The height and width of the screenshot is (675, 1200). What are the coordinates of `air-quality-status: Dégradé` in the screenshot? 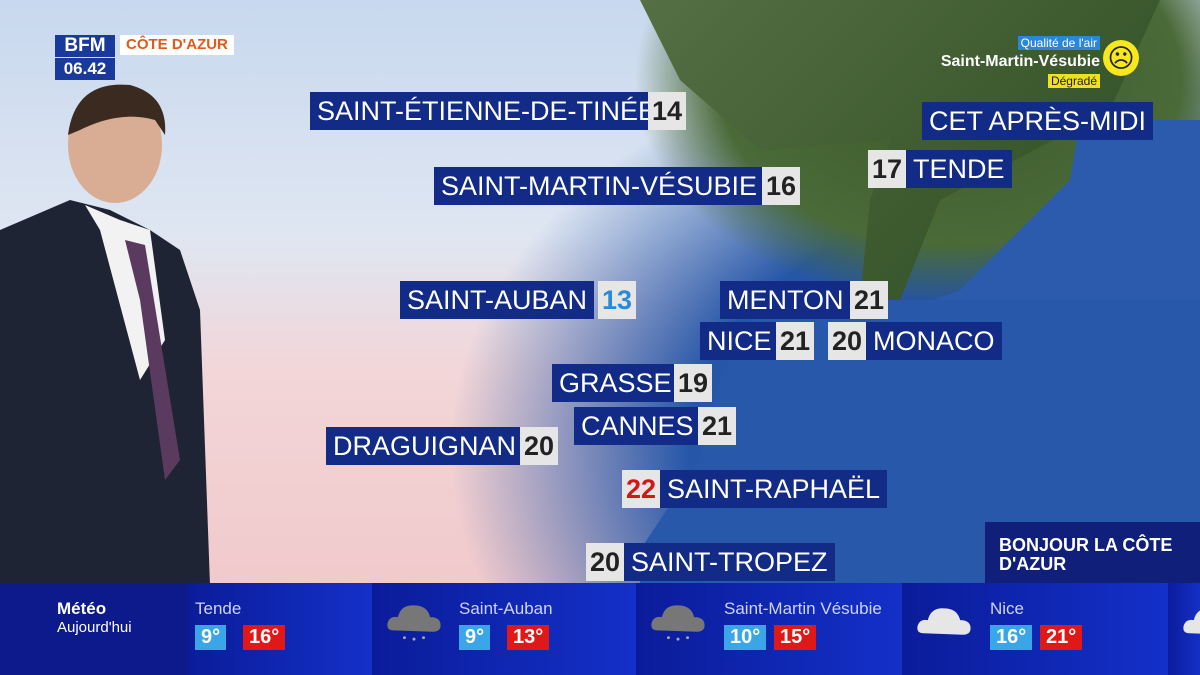 It's located at (1073, 81).